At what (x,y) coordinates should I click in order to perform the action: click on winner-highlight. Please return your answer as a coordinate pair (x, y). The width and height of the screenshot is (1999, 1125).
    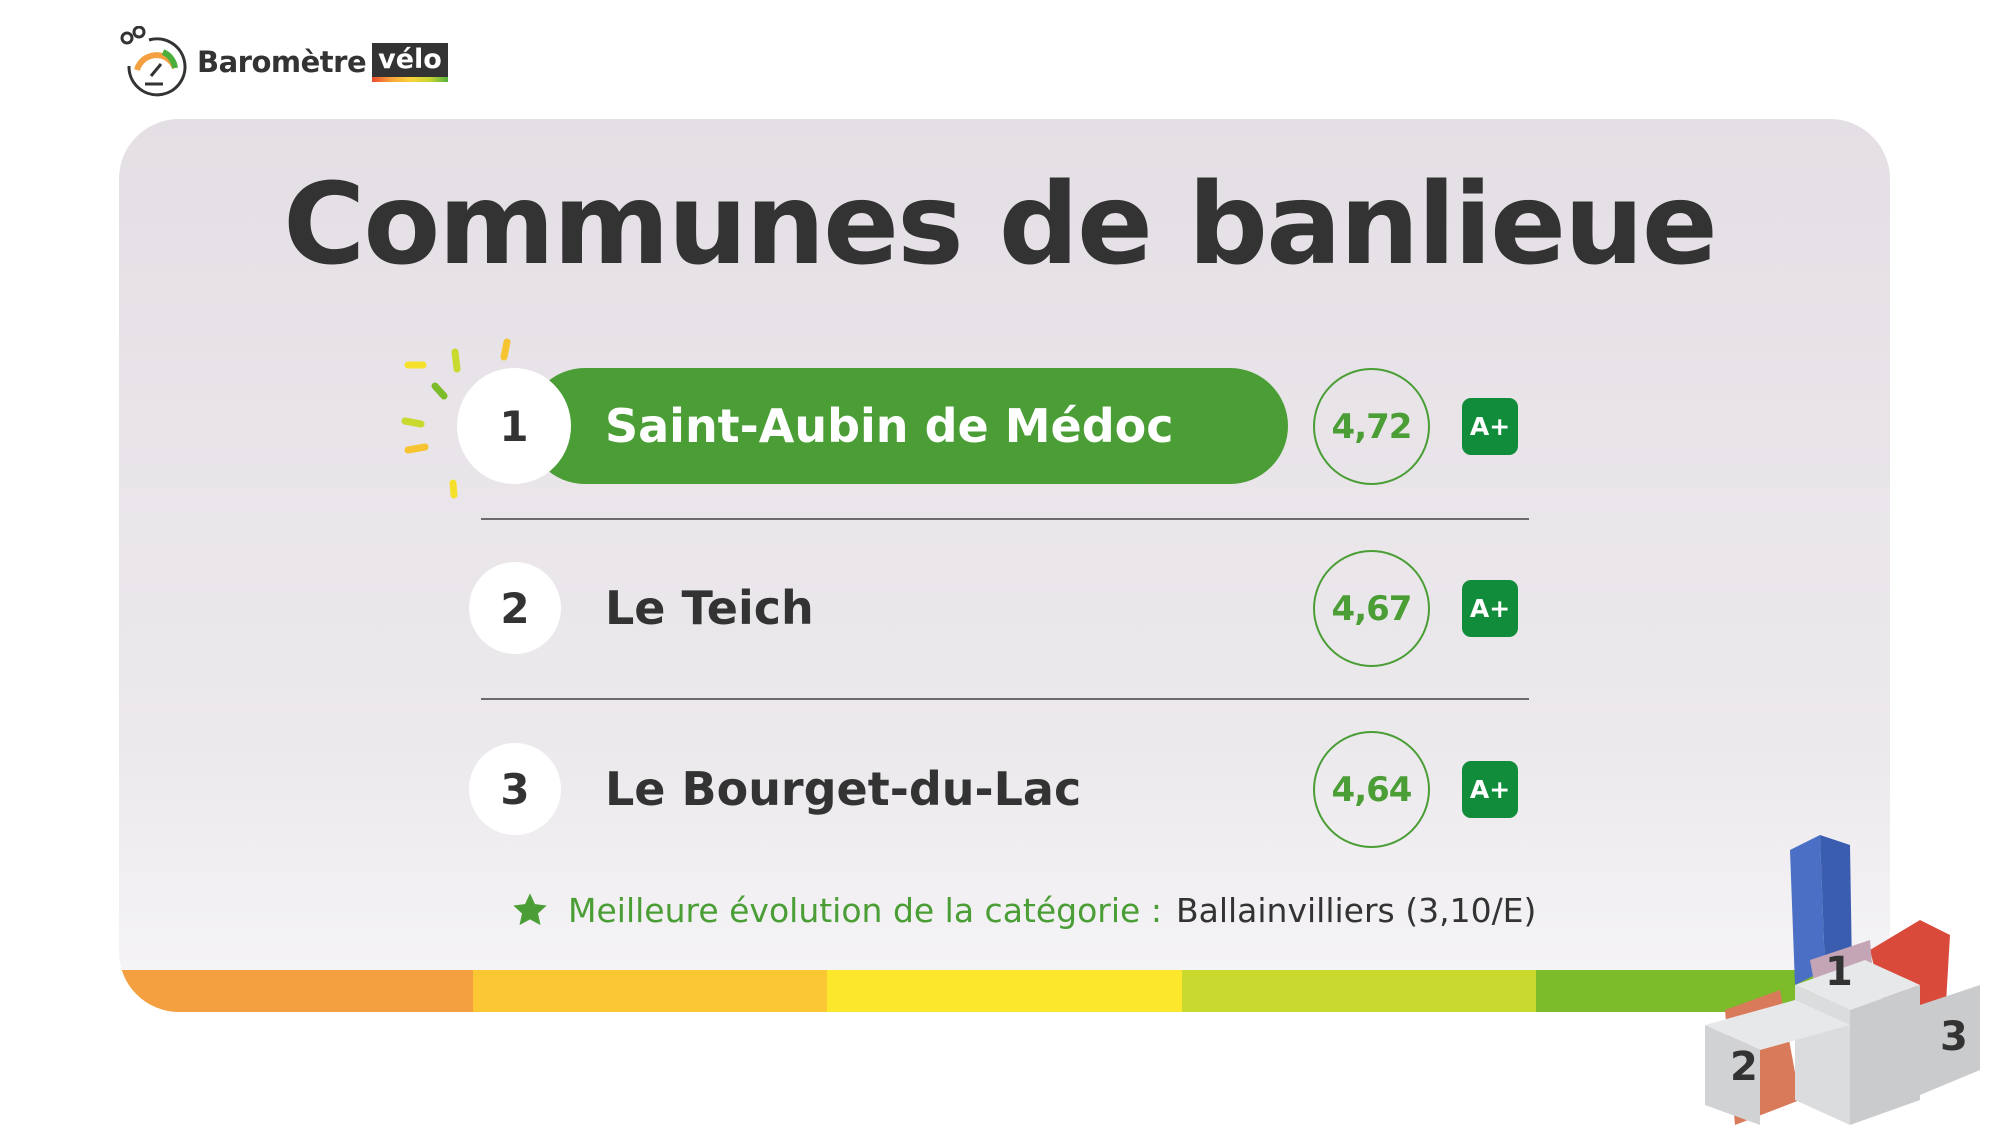
    Looking at the image, I should click on (907, 426).